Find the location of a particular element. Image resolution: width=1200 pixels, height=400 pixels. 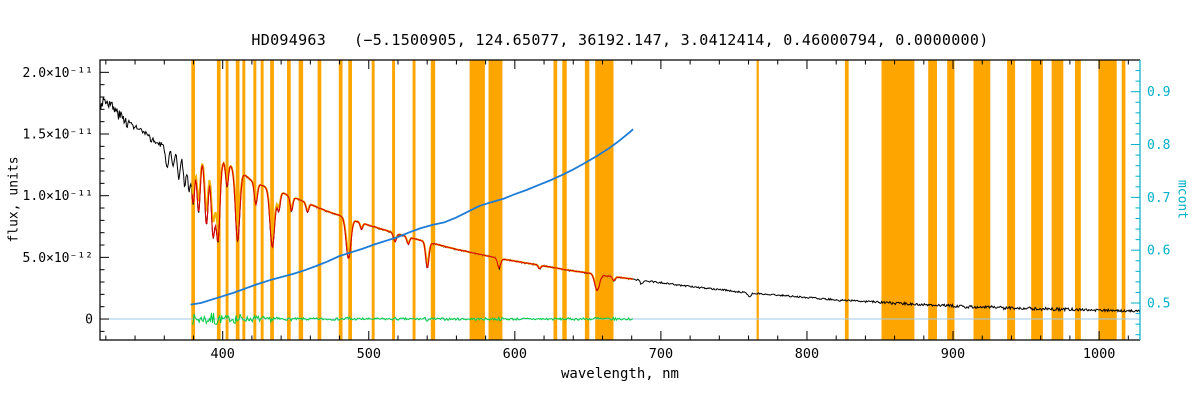

svg-text: 500 is located at coordinates (369, 354).